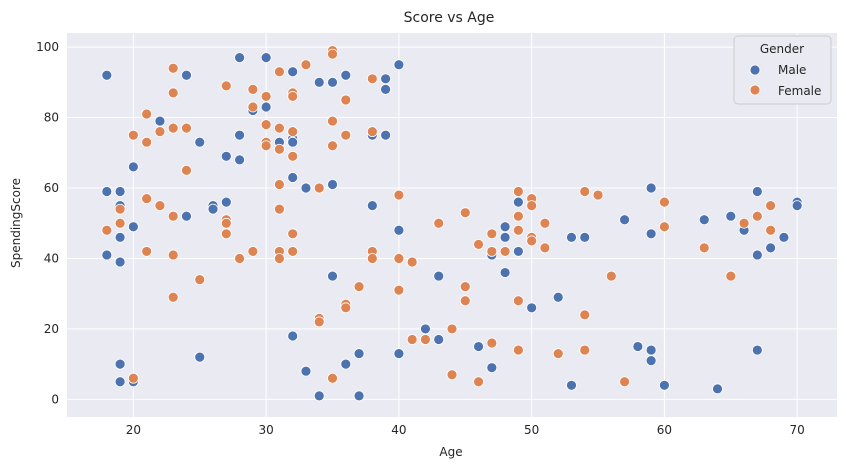  I want to click on legend-label-female: Female, so click(799, 91).